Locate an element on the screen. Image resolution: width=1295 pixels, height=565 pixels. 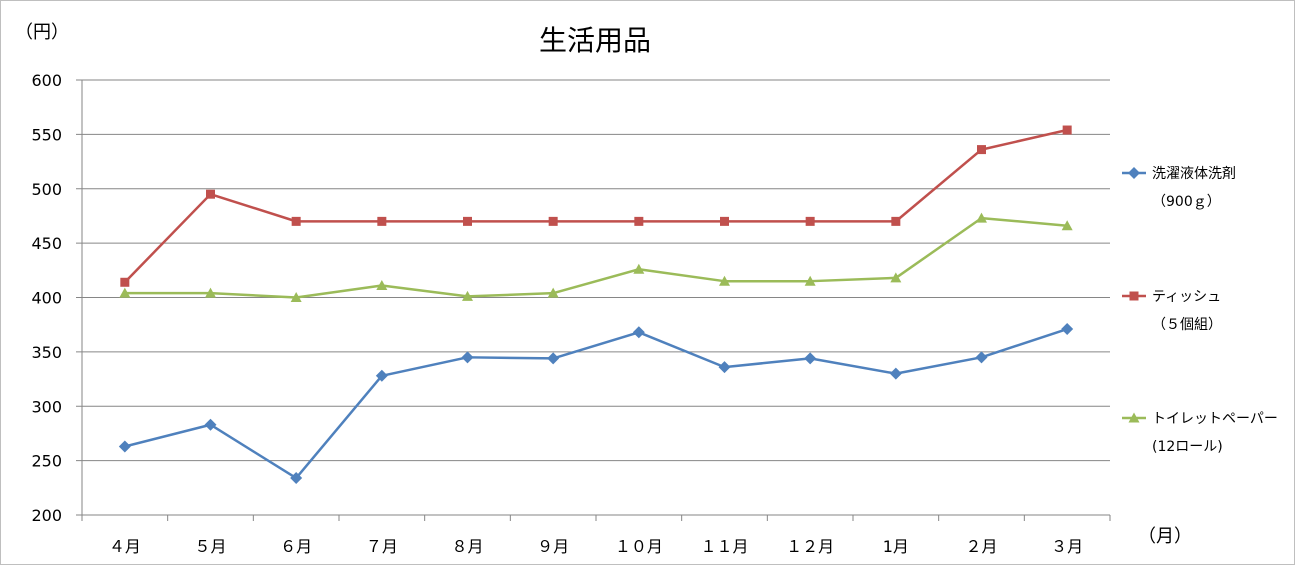
x-tick-label: １１月 is located at coordinates (724, 546).